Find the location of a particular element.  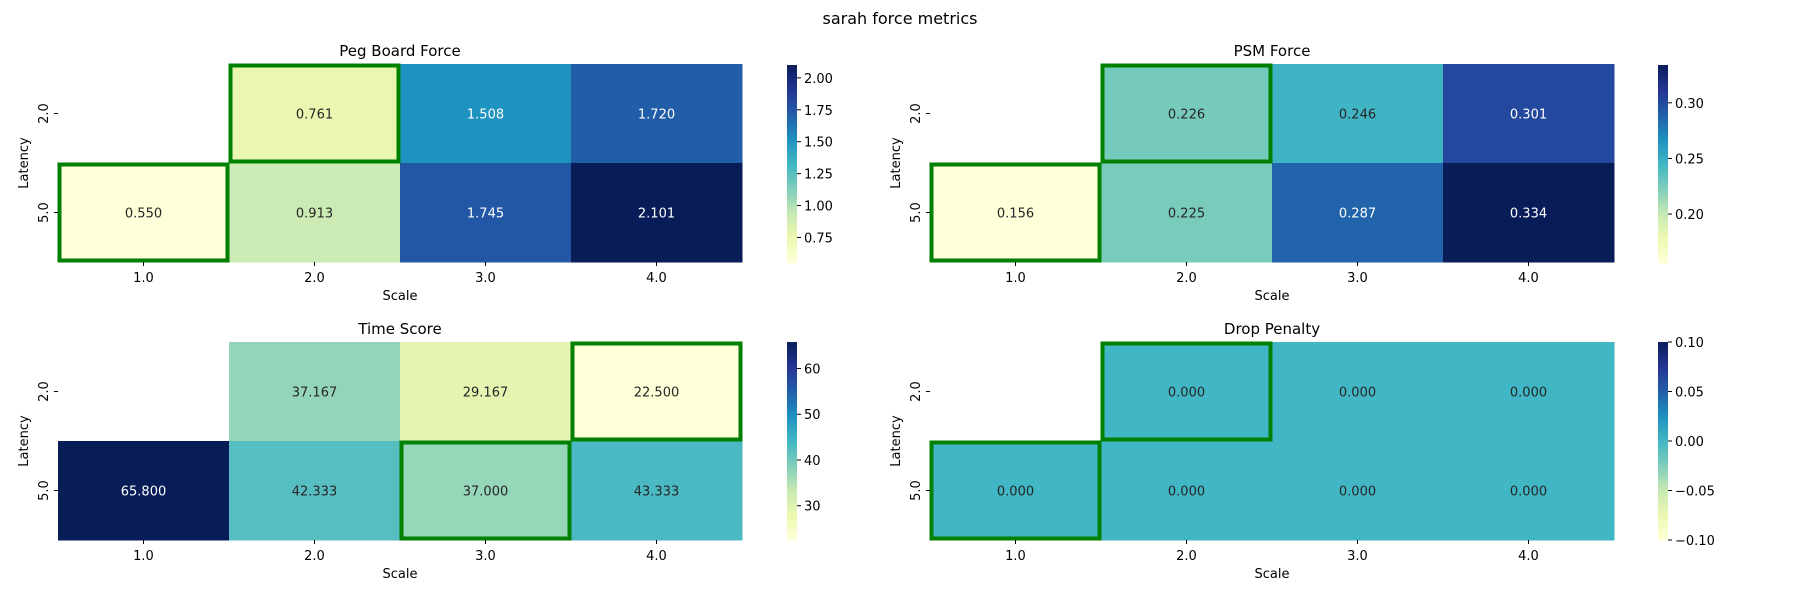

x-tick-label: 3.0 is located at coordinates (1357, 278).